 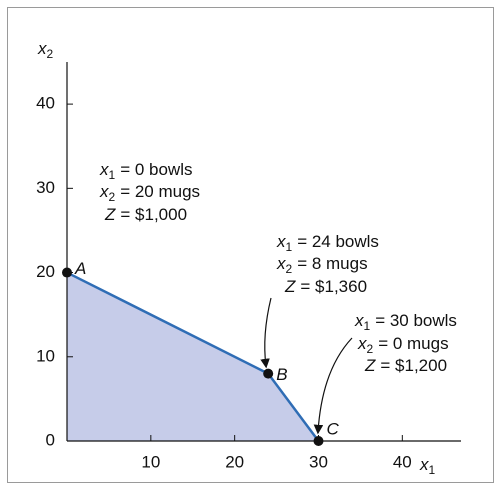 I want to click on label-text: = 0 bowls, so click(x=156, y=169).